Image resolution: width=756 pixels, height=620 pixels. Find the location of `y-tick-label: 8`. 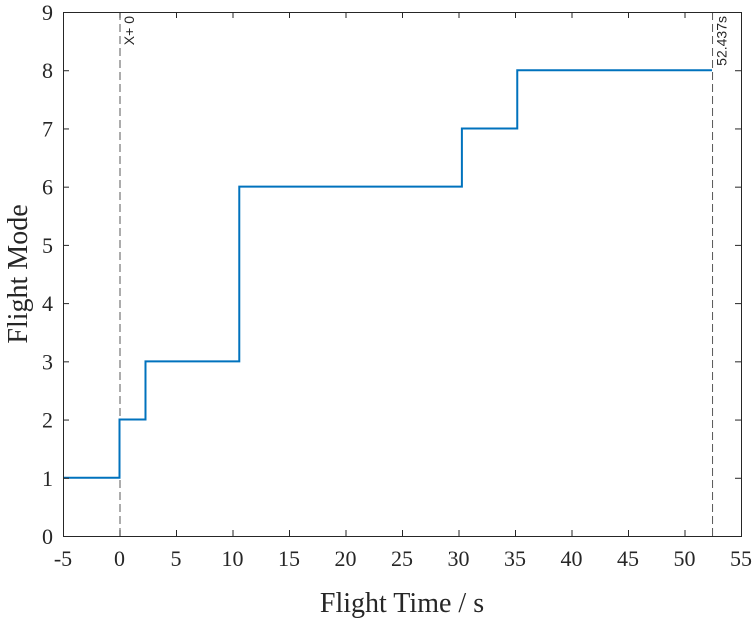

y-tick-label: 8 is located at coordinates (47, 70).